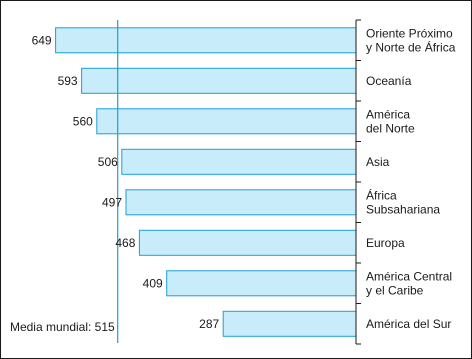 The height and width of the screenshot is (359, 472). I want to click on category-label: Europa, so click(385, 243).